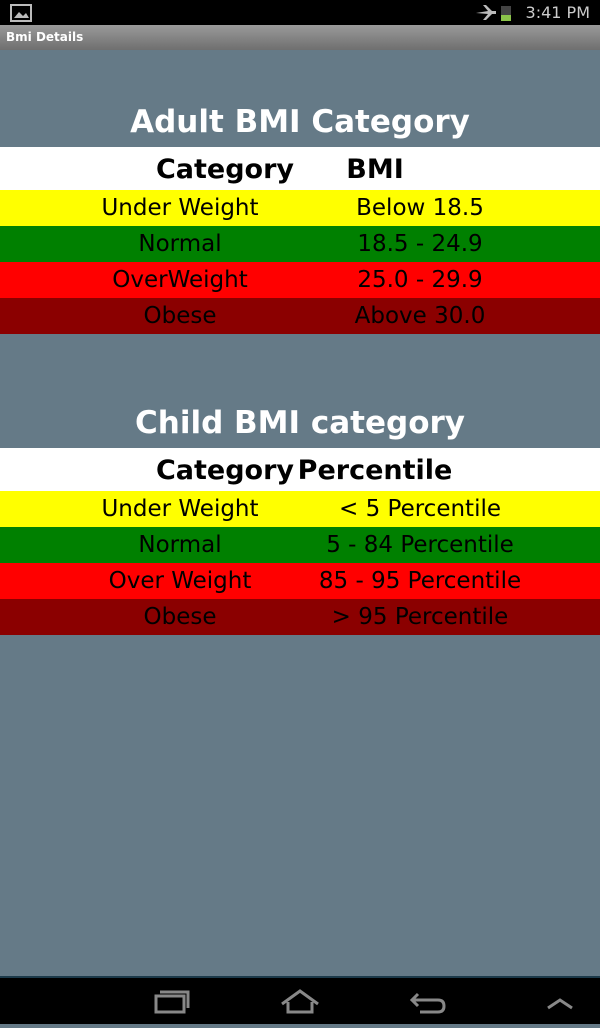 The width and height of the screenshot is (600, 1028). I want to click on table-cell: 5 - 84 Percentile, so click(420, 545).